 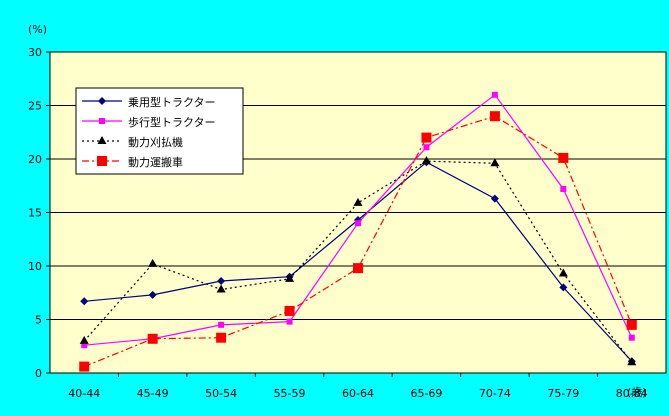 I want to click on legend-label: 歩行型トラクター, so click(x=172, y=122).